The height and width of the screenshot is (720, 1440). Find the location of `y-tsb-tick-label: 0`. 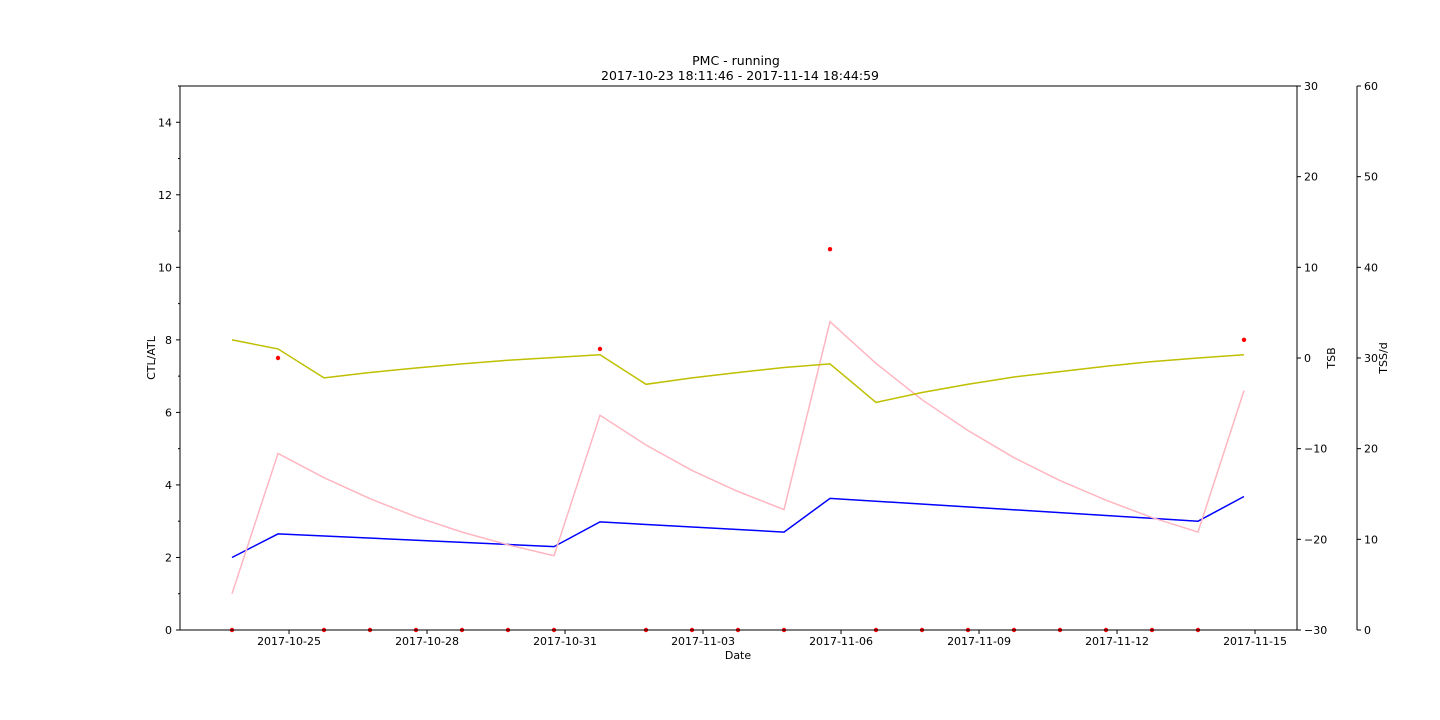

y-tsb-tick-label: 0 is located at coordinates (1307, 358).